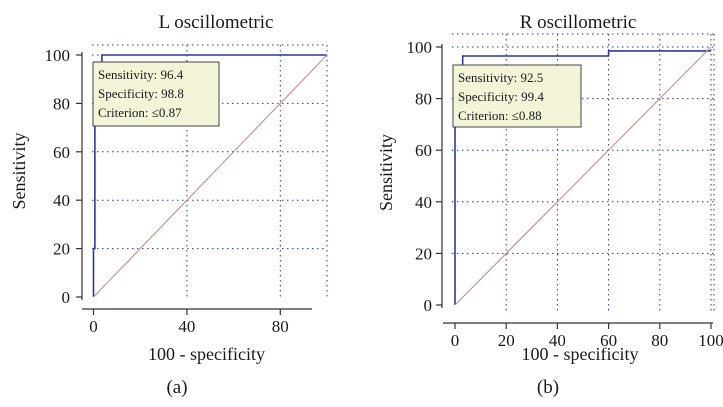 The image size is (723, 407). I want to click on chart-title: R oscillometric, so click(578, 22).